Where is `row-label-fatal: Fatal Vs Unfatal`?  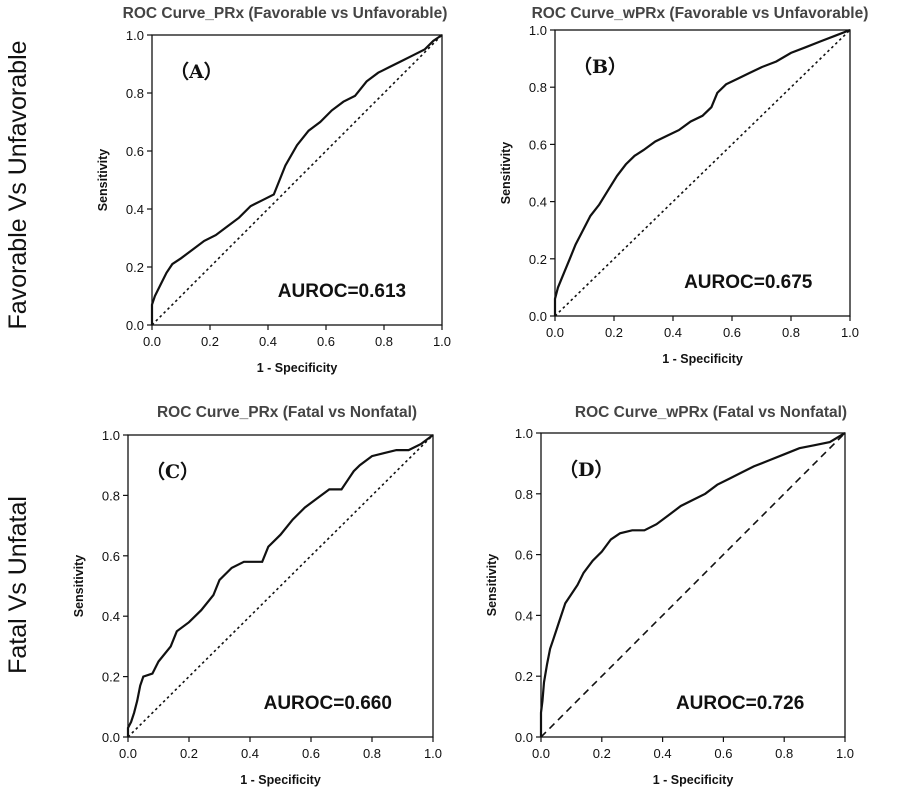 row-label-fatal: Fatal Vs Unfatal is located at coordinates (18, 585).